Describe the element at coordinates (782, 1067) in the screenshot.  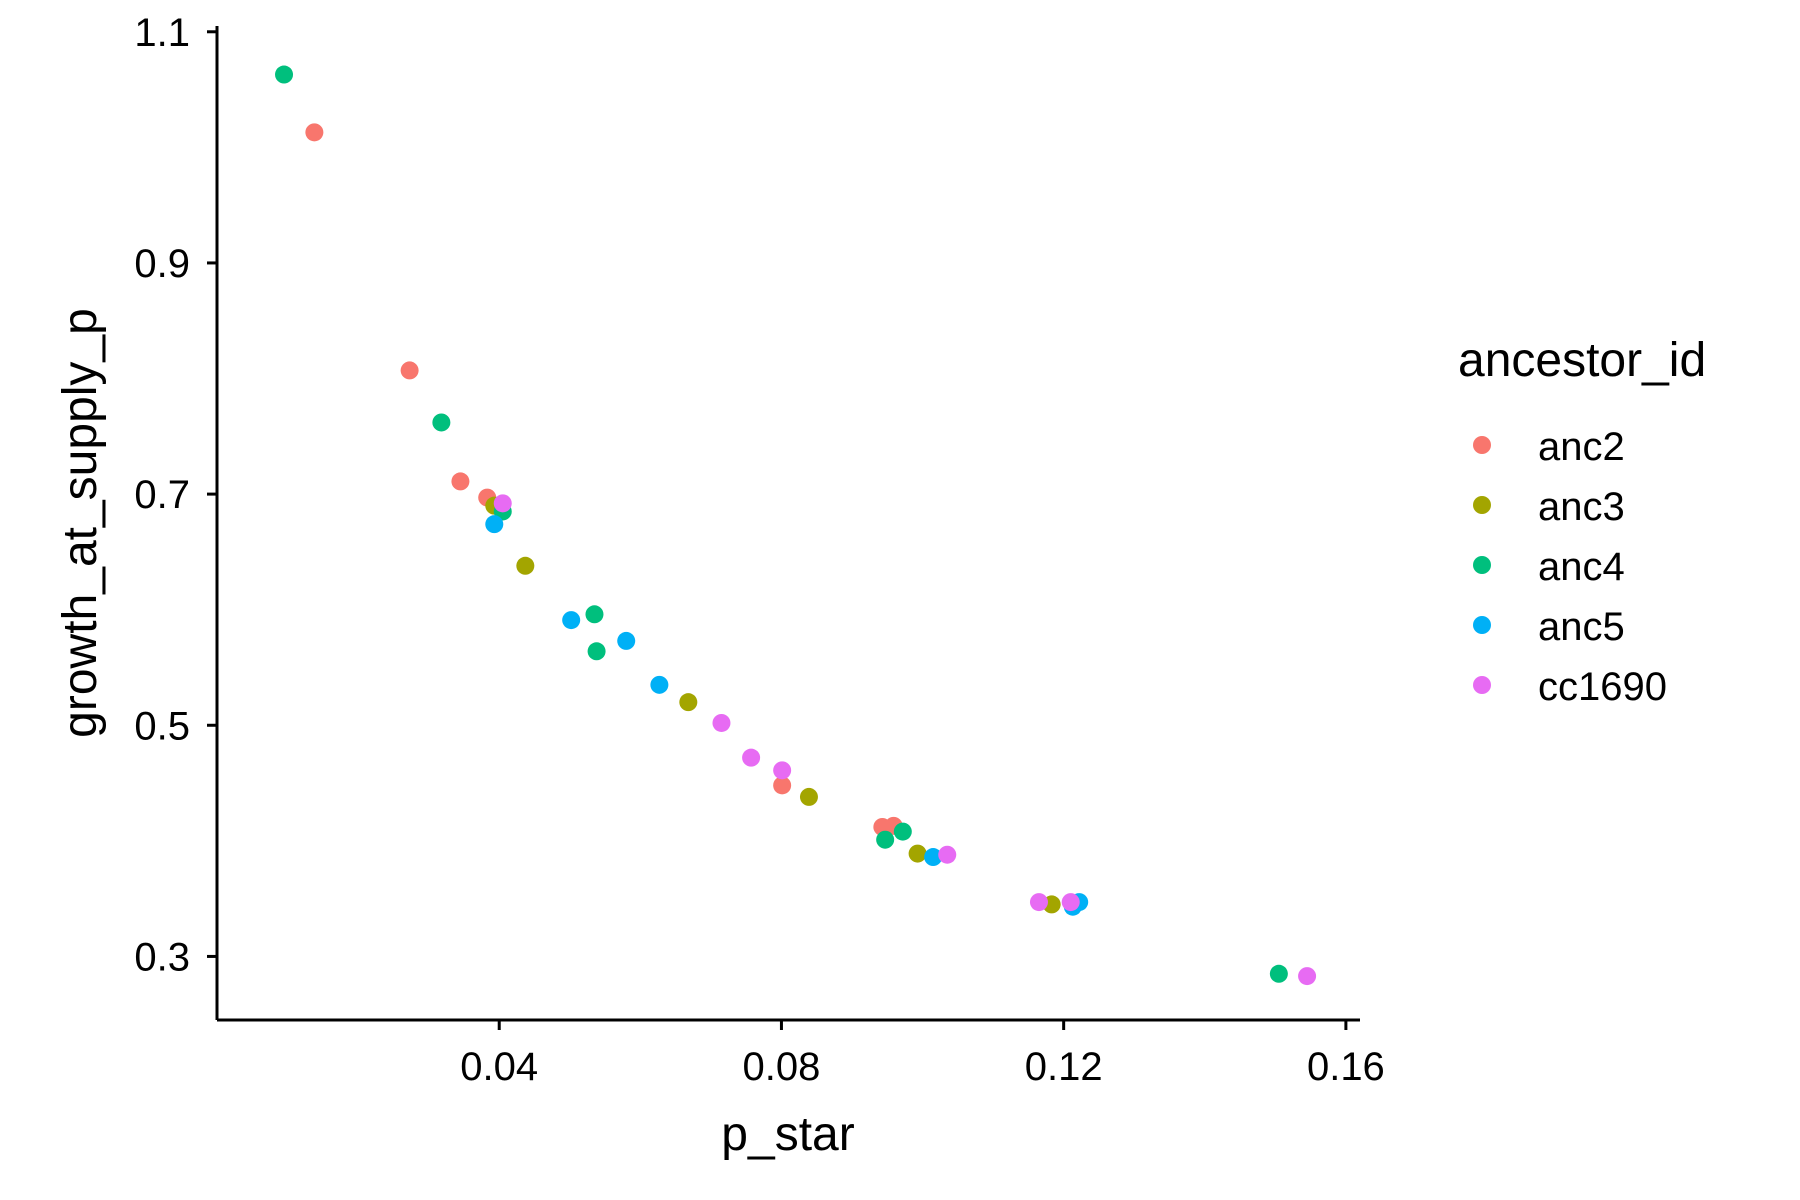
I see `x-tick-label: 0.08` at that location.